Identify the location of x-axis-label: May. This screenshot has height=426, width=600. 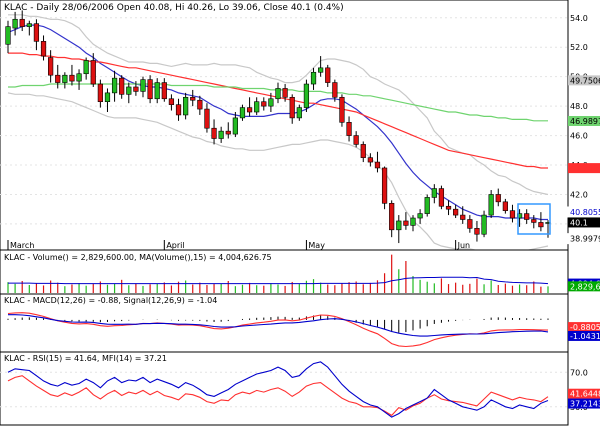
(316, 245).